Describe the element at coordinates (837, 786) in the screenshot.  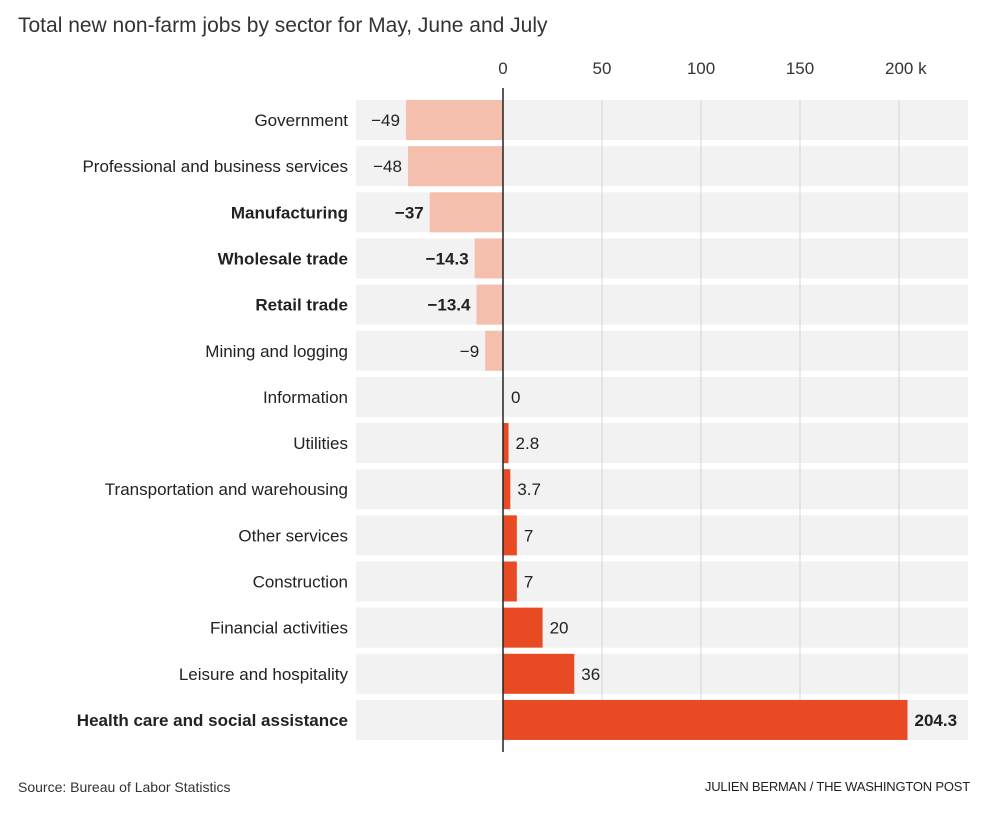
I see `credit-line: JULIEN BERMAN / THE WASHINGTON POST` at that location.